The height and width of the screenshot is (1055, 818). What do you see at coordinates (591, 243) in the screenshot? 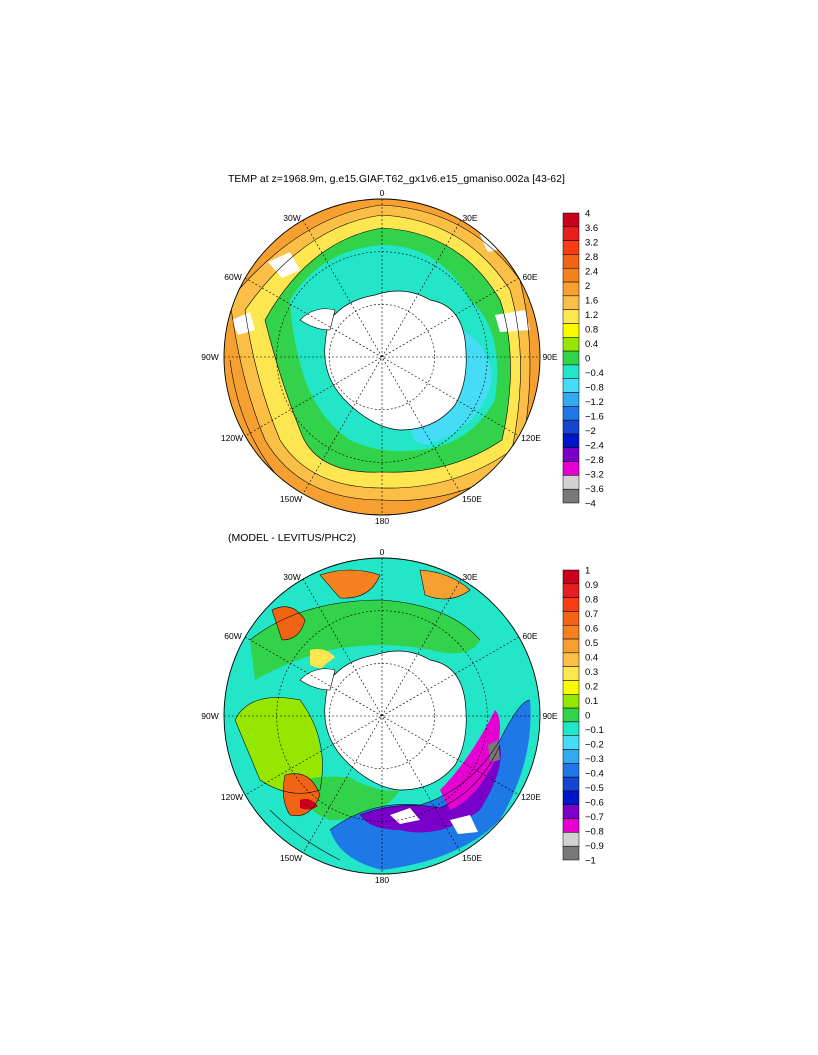
I see `colorbar-label: 3.2` at bounding box center [591, 243].